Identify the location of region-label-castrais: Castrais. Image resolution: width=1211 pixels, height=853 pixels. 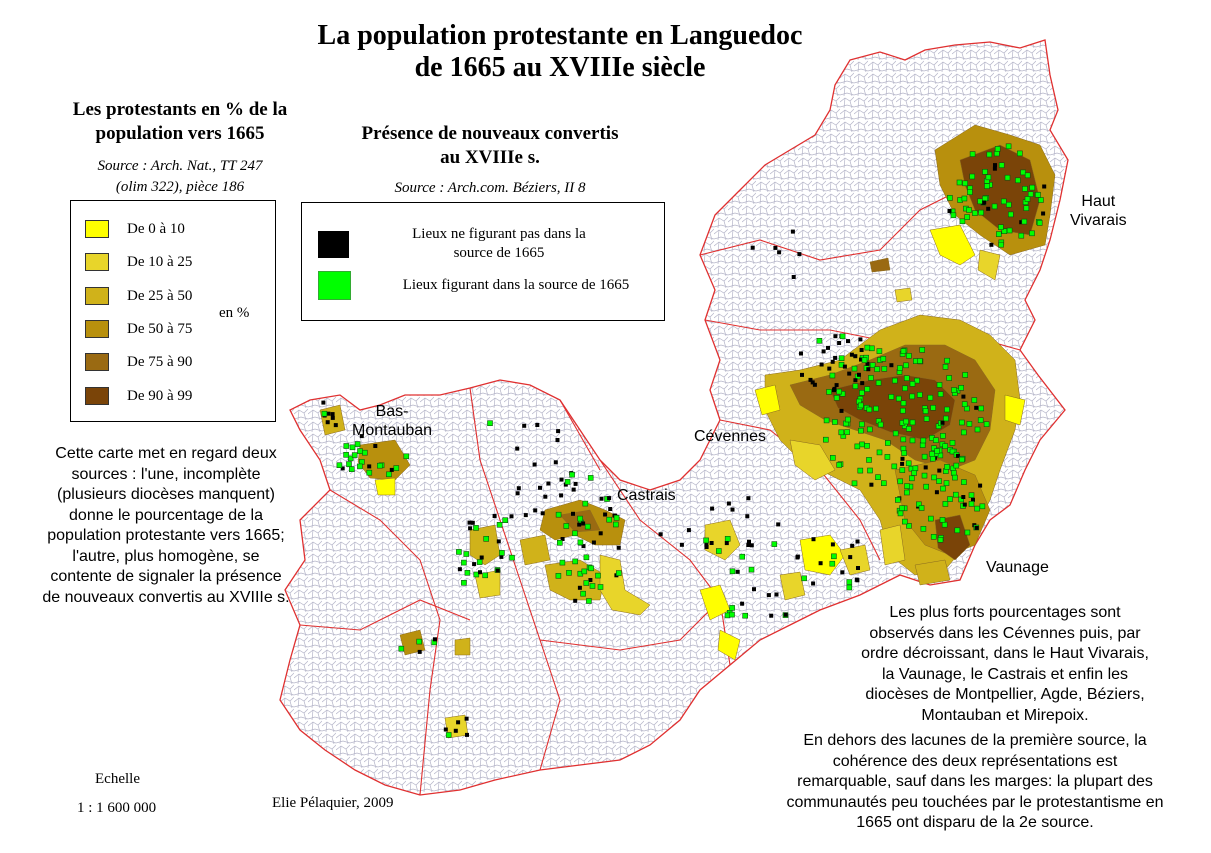
(646, 495).